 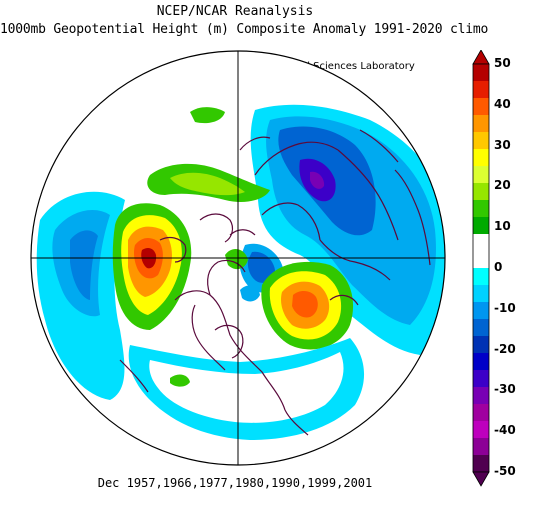 What do you see at coordinates (481, 57) in the screenshot?
I see `colorbar-arrow-top` at bounding box center [481, 57].